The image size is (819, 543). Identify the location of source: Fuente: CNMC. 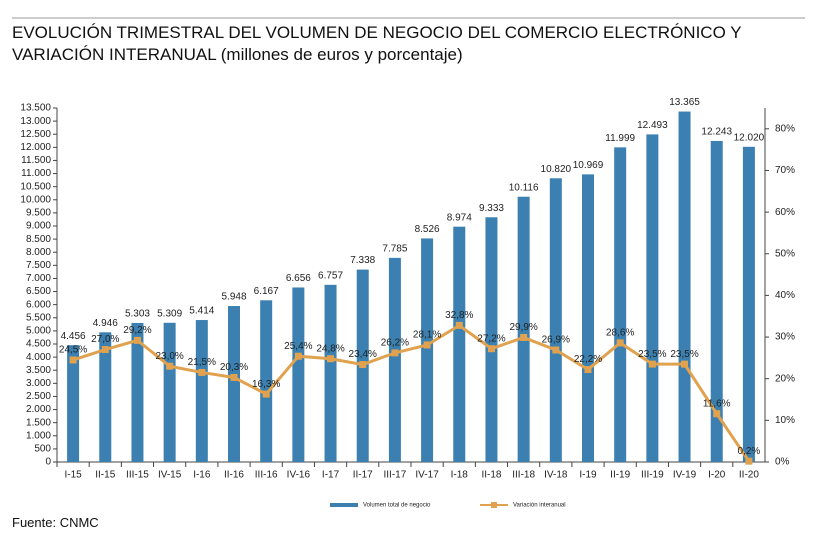
(55, 522).